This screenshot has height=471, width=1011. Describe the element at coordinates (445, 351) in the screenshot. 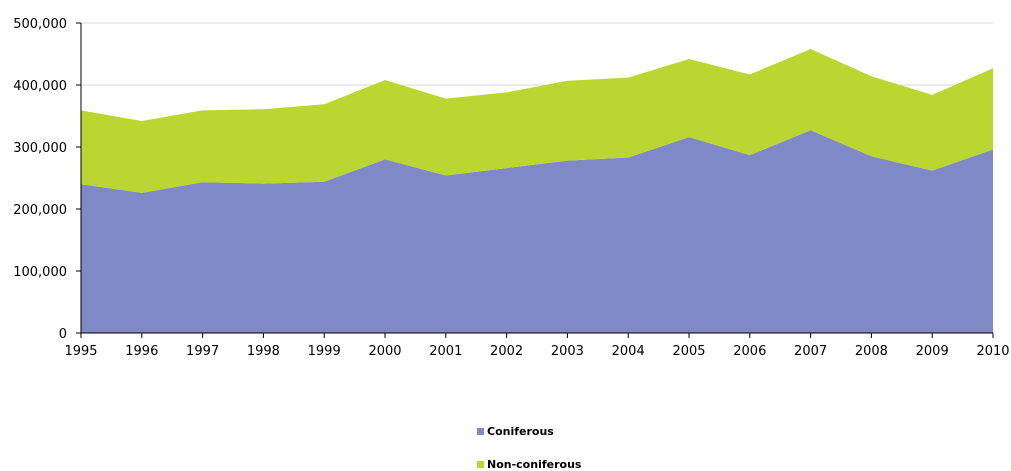

I see `x-tick-label: 2001` at that location.